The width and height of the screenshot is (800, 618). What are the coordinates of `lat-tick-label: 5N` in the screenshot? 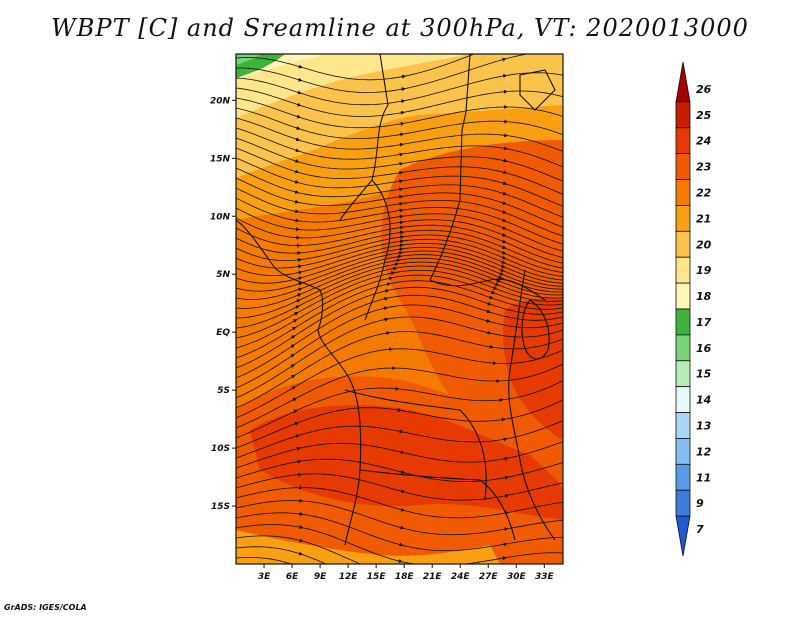 It's located at (223, 275).